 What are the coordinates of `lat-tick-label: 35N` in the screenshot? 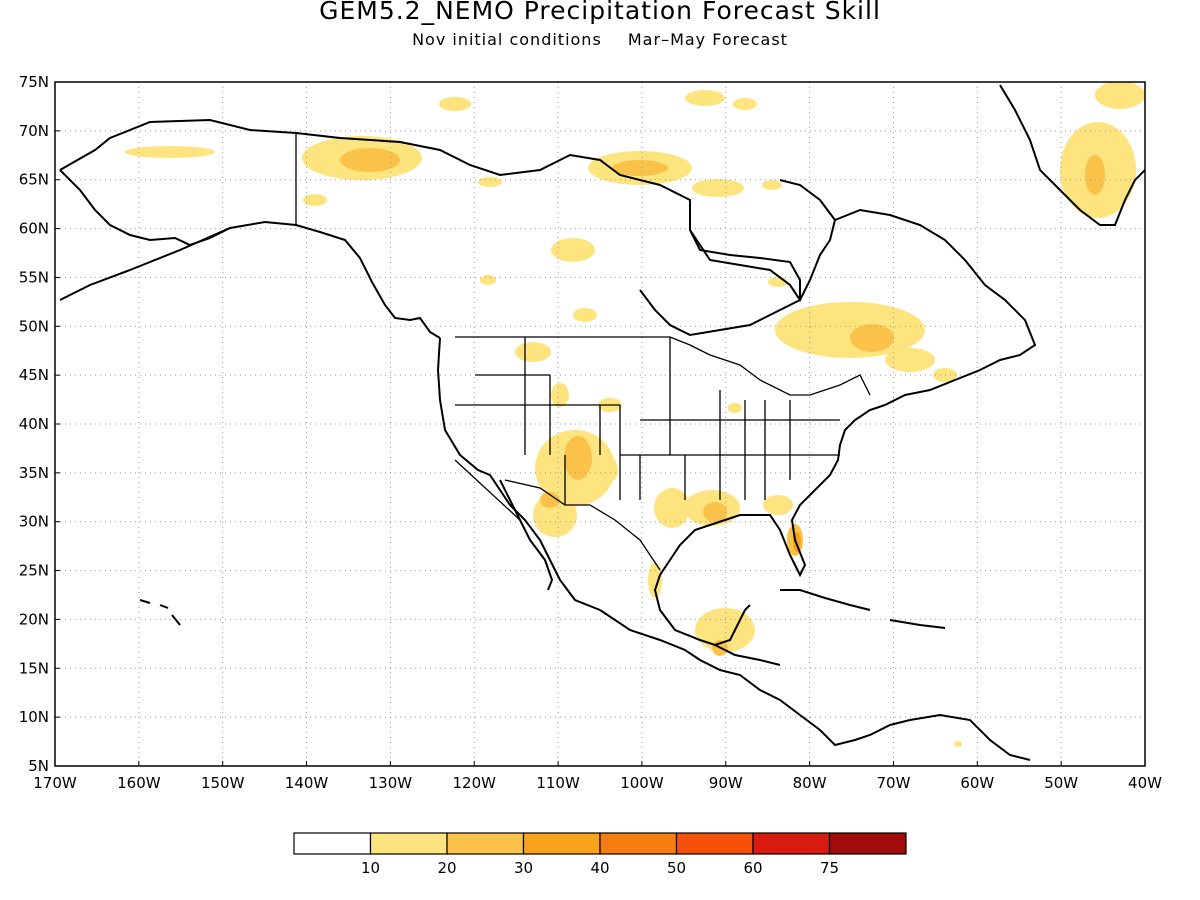 It's located at (34, 473).